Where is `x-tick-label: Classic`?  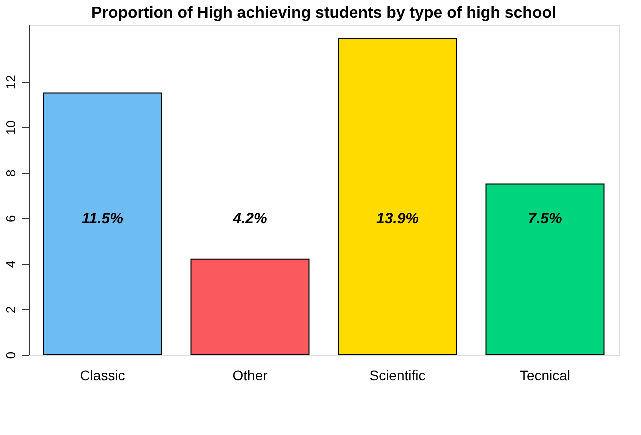 x-tick-label: Classic is located at coordinates (103, 376).